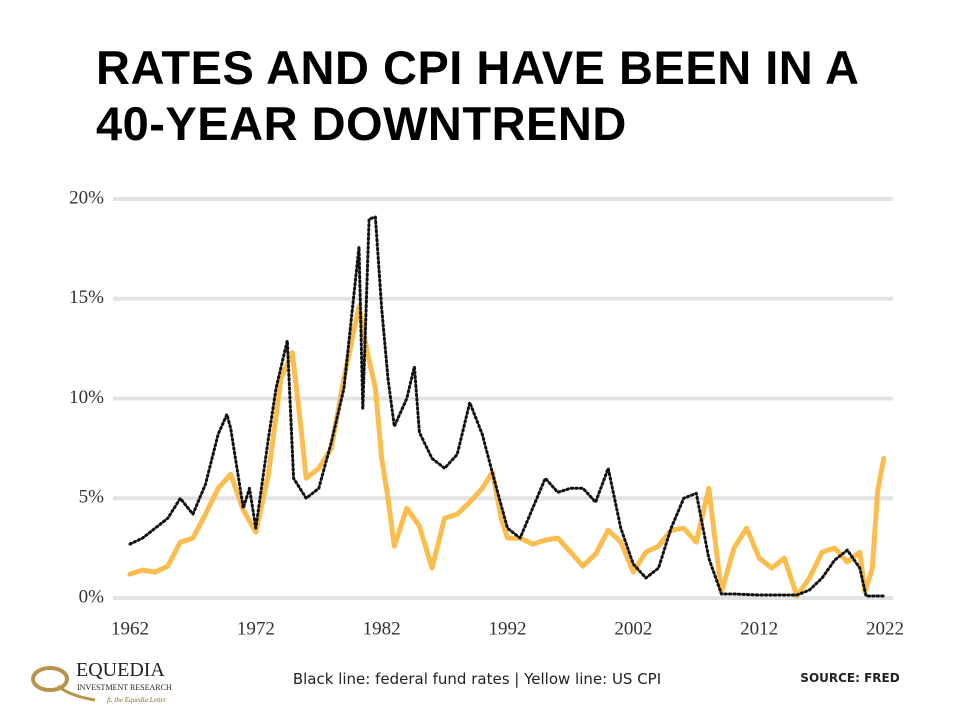  What do you see at coordinates (508, 628) in the screenshot?
I see `x-tick-label: 1992` at bounding box center [508, 628].